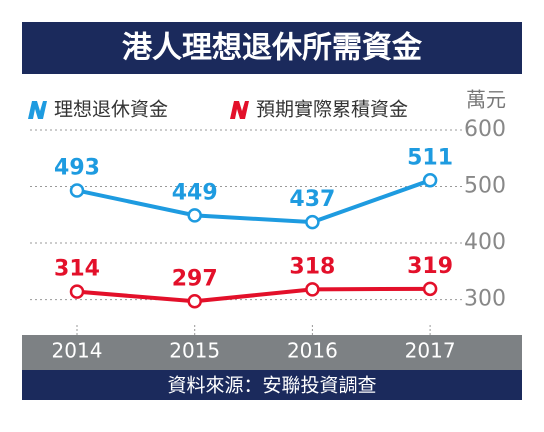 This screenshot has height=432, width=544. Describe the element at coordinates (195, 192) in the screenshot. I see `value-label: 449` at that location.